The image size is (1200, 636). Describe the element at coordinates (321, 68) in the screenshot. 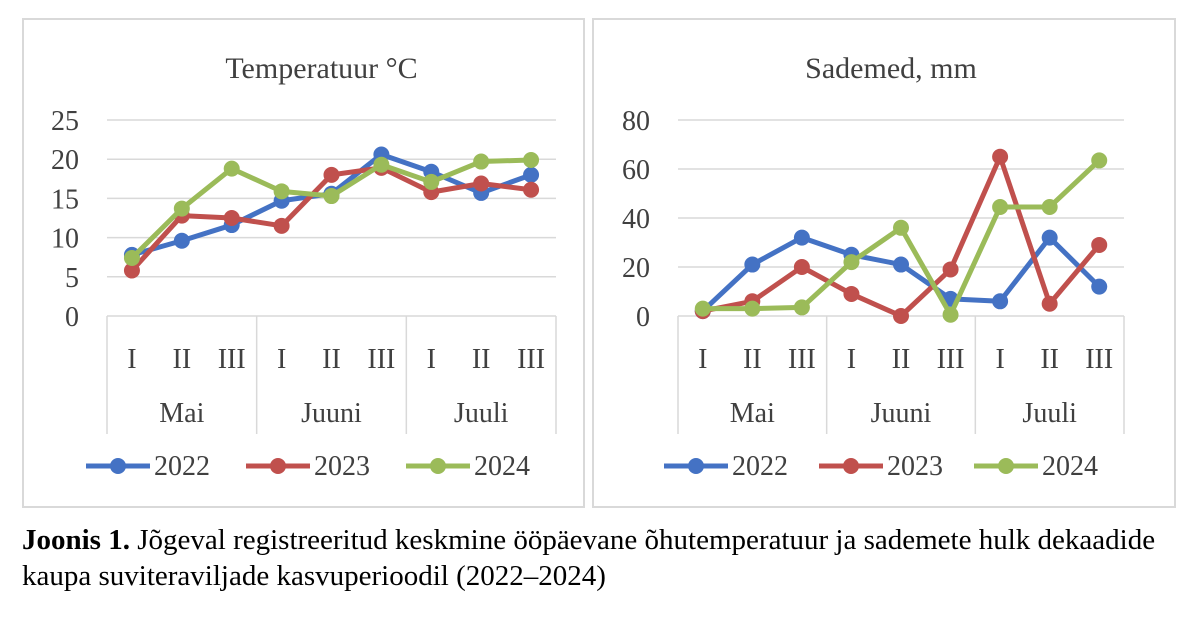

I see `chart-title: Temperatuur °C` at that location.